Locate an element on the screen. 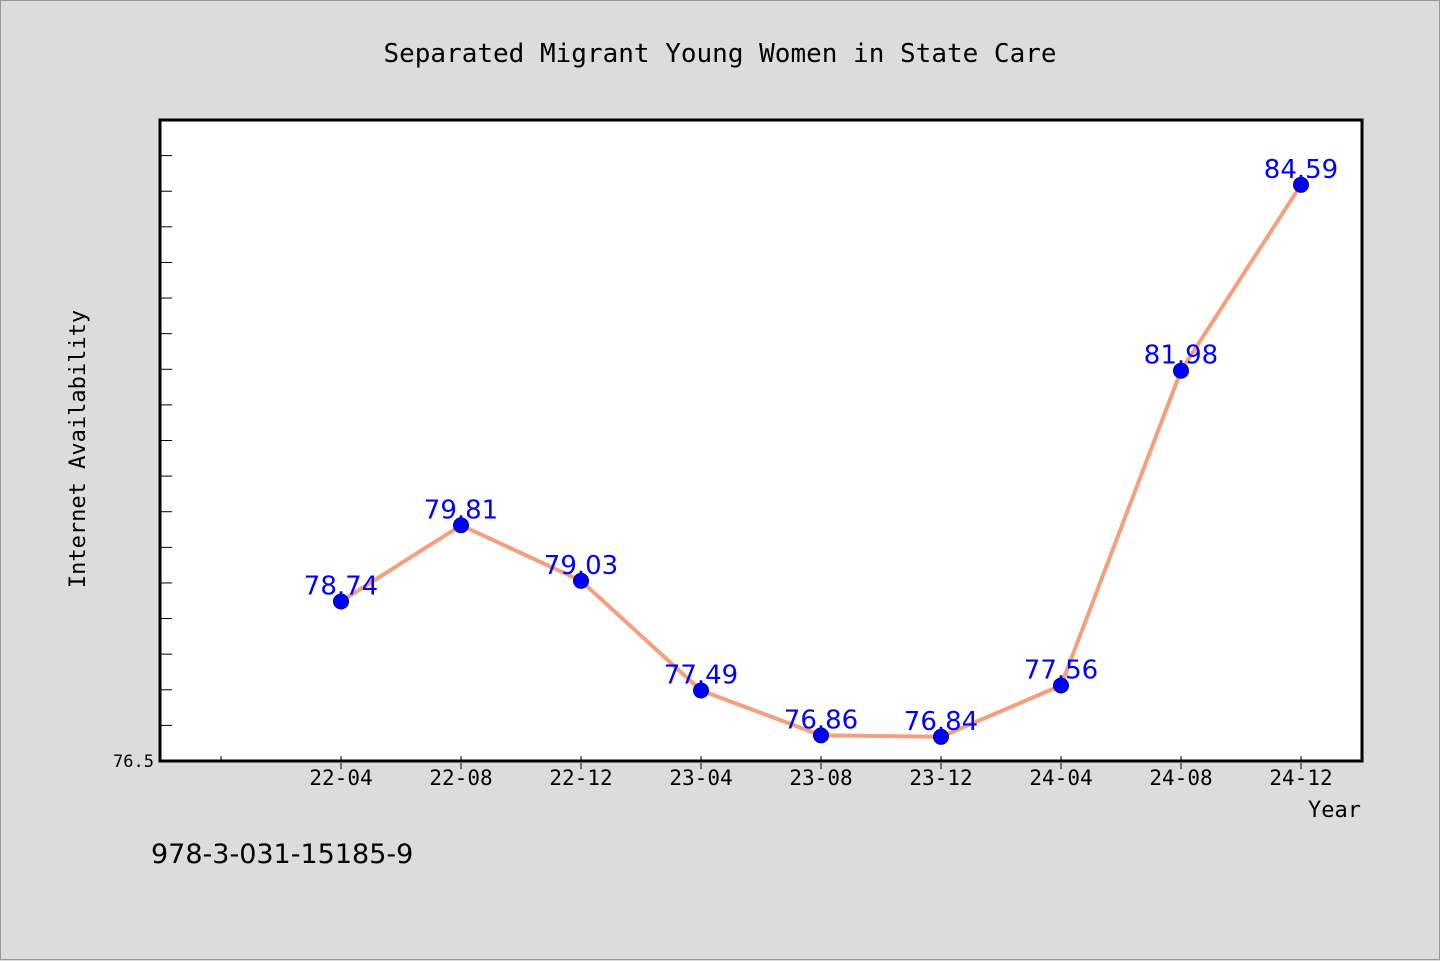 Image resolution: width=1440 pixels, height=961 pixels. data-label: 77.49 is located at coordinates (701, 675).